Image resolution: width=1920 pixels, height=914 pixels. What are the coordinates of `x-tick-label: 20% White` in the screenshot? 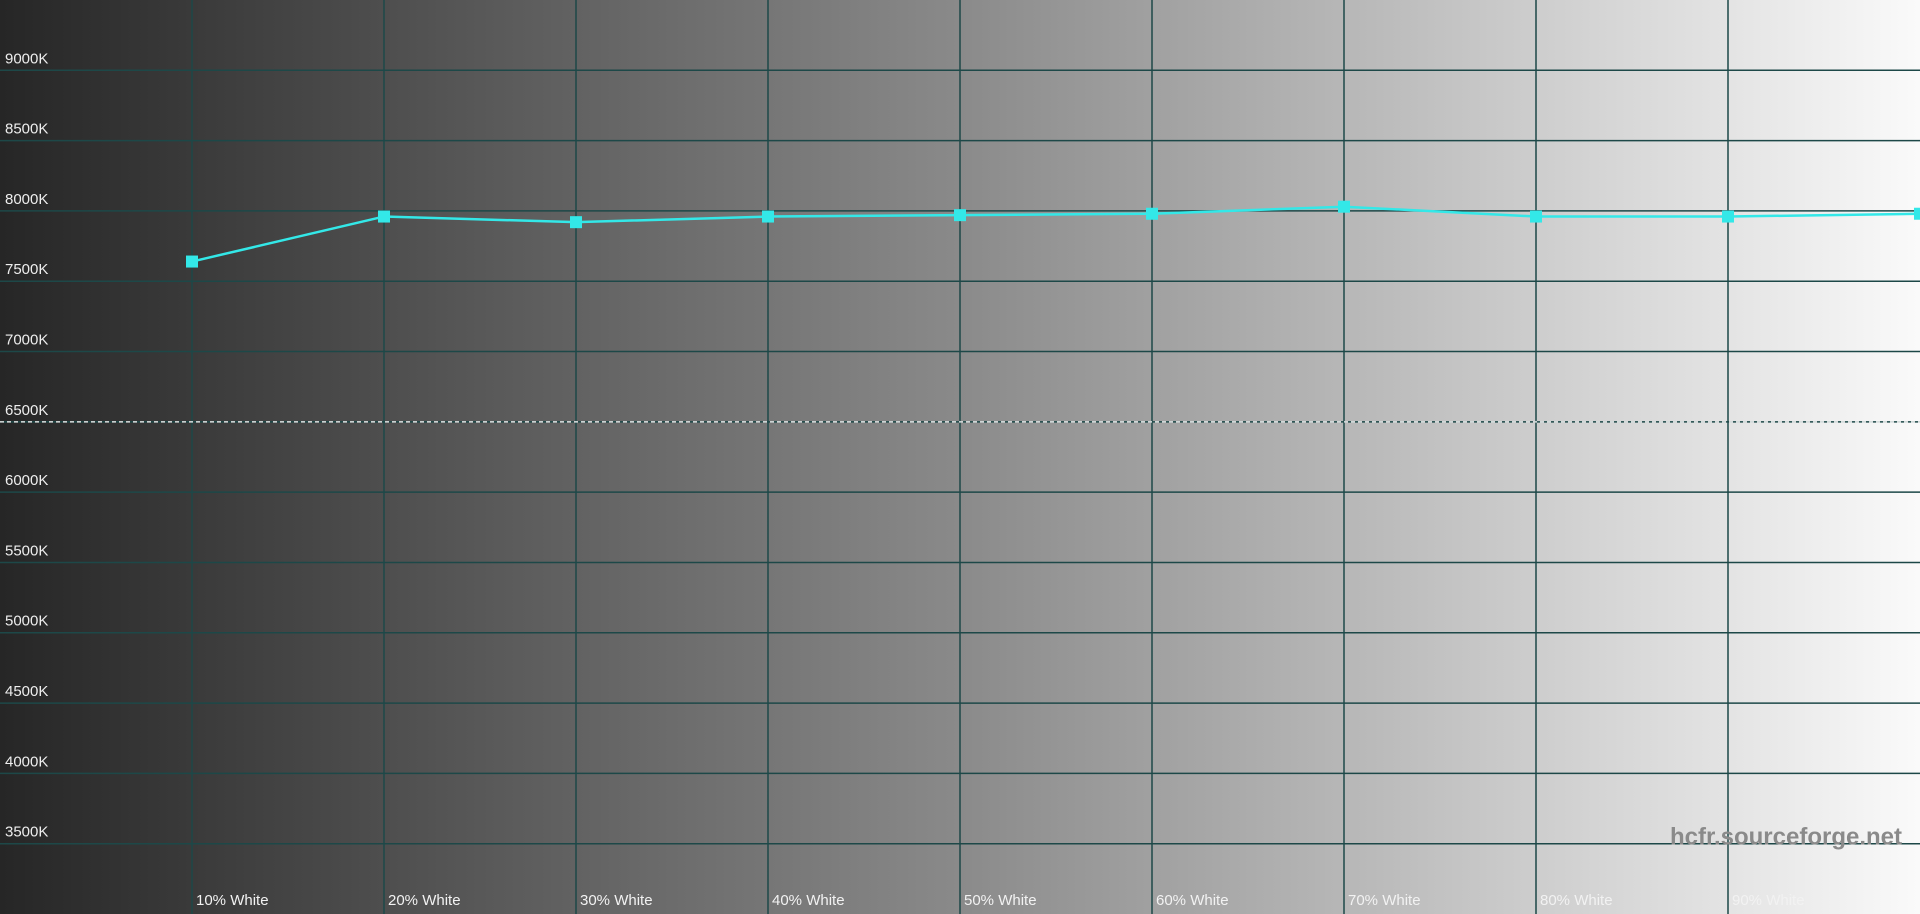 It's located at (424, 900).